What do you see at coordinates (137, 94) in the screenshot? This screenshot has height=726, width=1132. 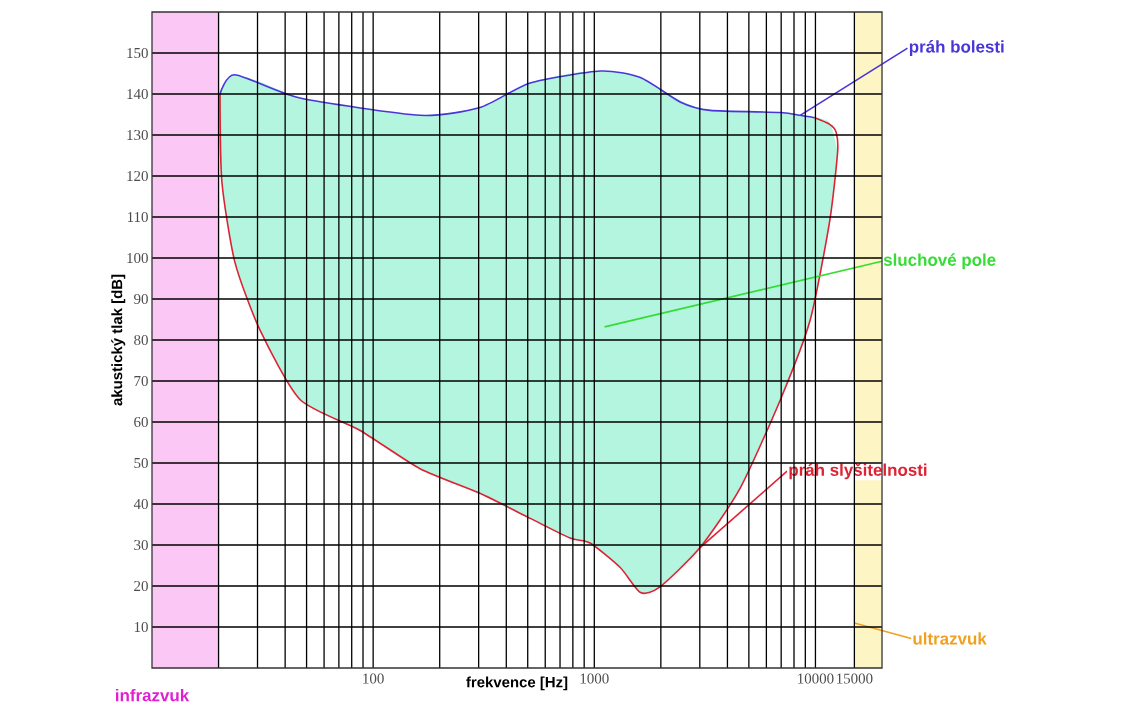 I see `y-tick-label: 140` at bounding box center [137, 94].